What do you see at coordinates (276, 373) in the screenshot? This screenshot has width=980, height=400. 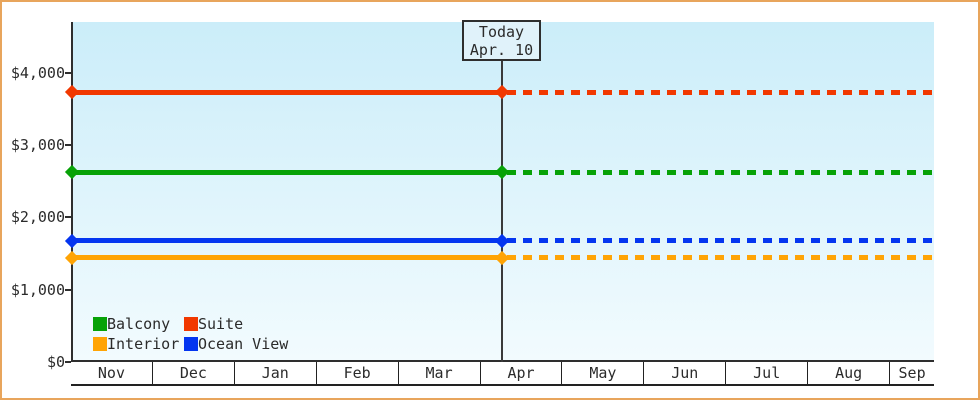 I see `x-axis-cell-jan: Jan` at bounding box center [276, 373].